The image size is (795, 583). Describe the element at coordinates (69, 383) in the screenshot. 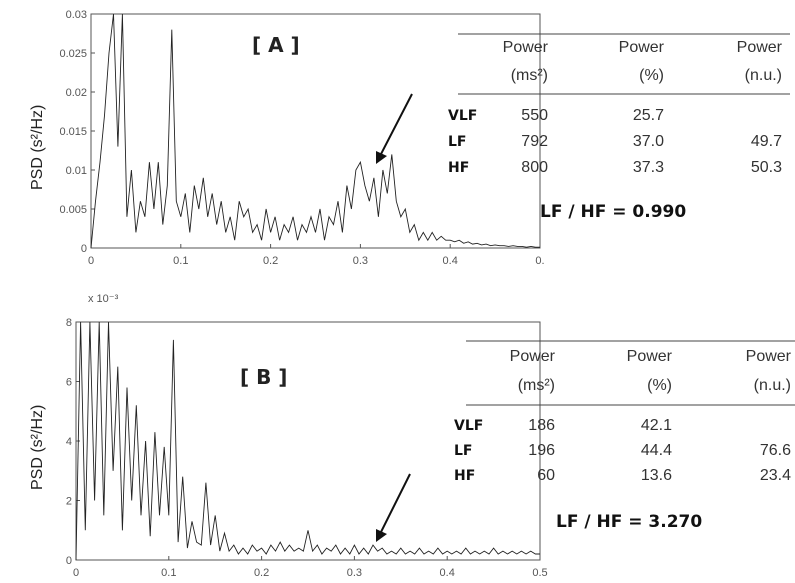

I see `y-tick-label: 6` at that location.